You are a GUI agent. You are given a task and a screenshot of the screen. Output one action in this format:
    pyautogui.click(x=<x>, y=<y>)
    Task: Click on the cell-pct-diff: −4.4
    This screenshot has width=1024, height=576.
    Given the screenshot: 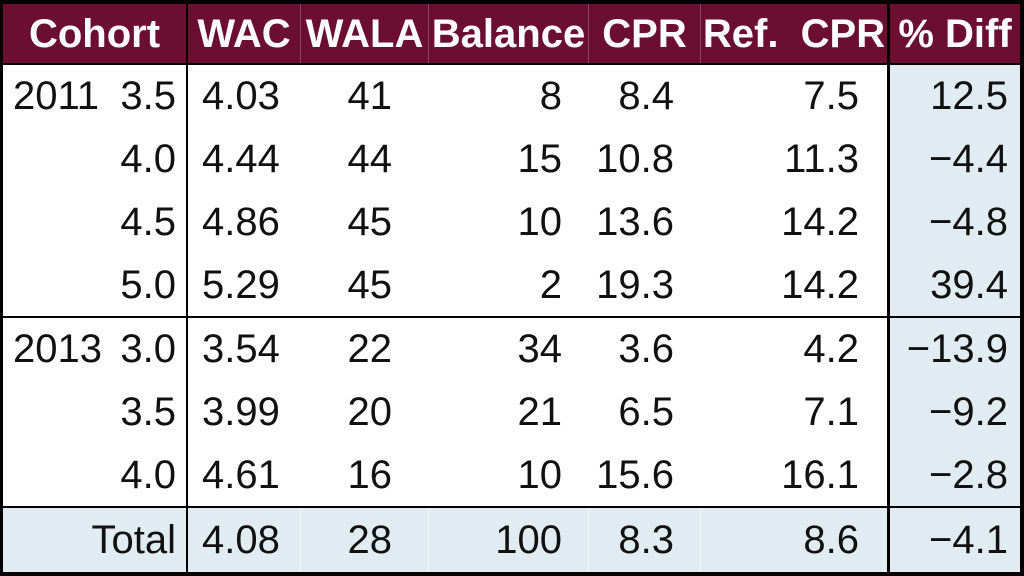 What is the action you would take?
    pyautogui.click(x=955, y=159)
    